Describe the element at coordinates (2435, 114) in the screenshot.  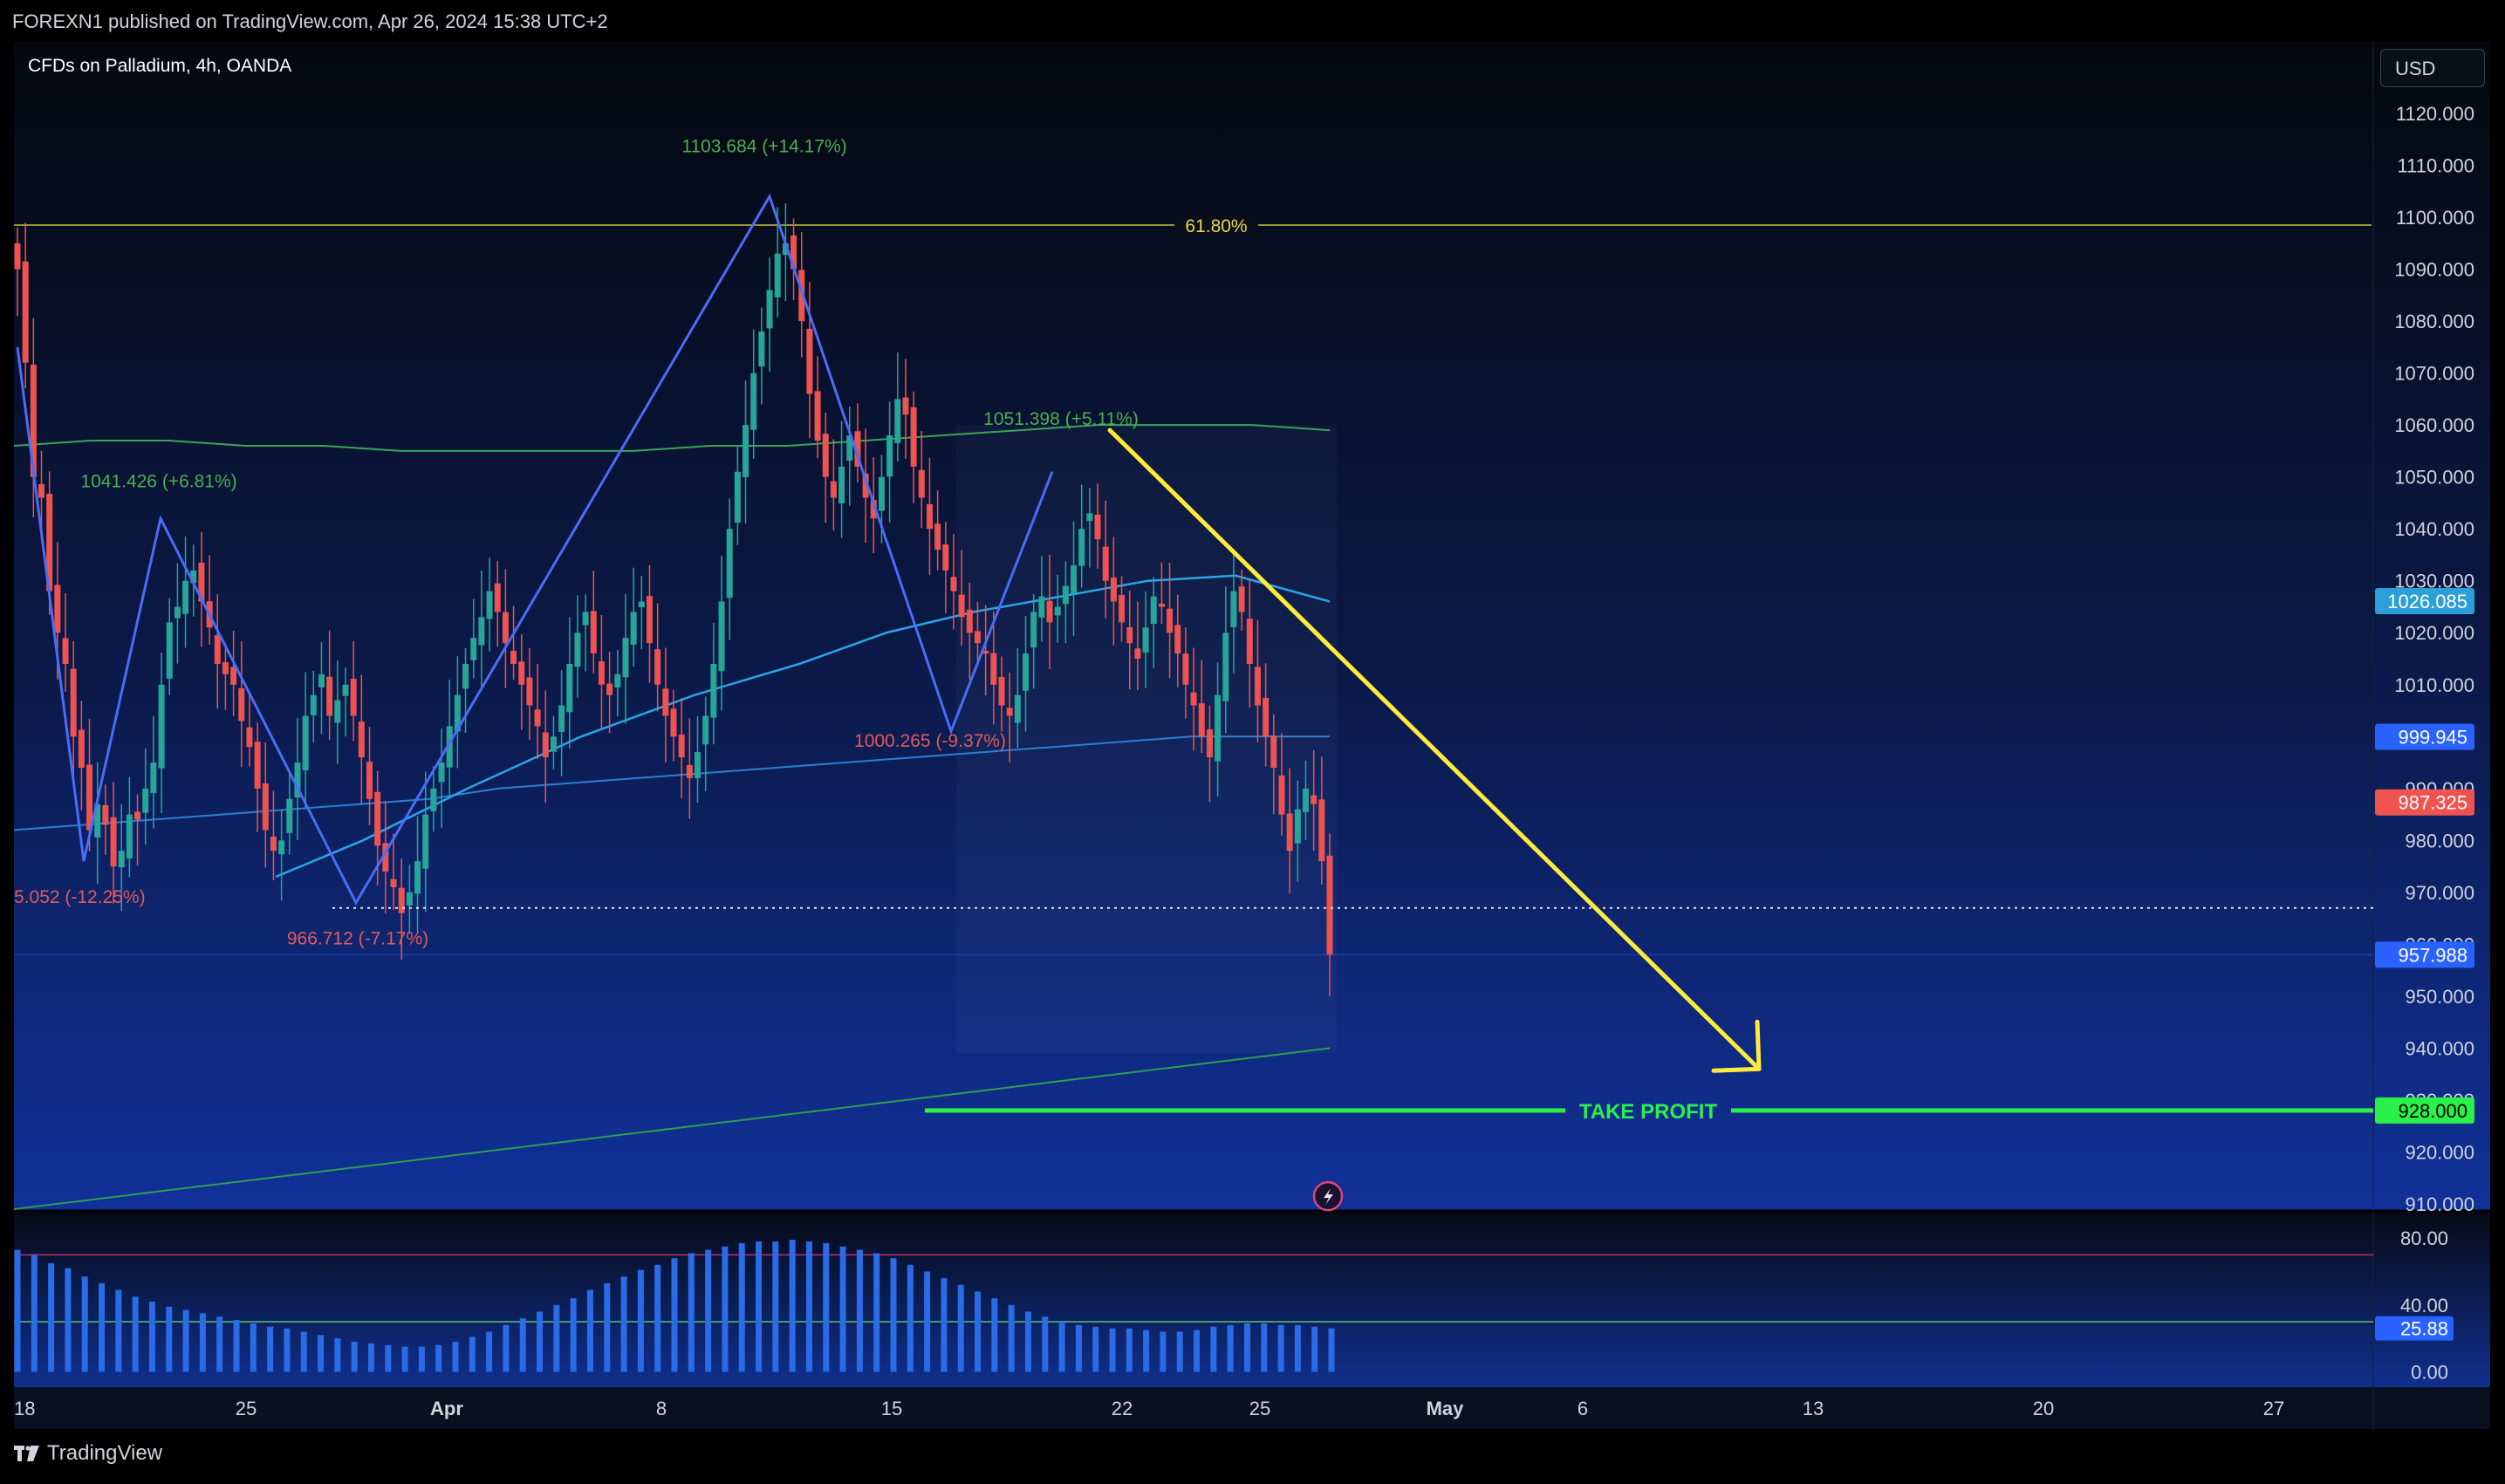
I see `price-axis-tick: 1120.000` at that location.